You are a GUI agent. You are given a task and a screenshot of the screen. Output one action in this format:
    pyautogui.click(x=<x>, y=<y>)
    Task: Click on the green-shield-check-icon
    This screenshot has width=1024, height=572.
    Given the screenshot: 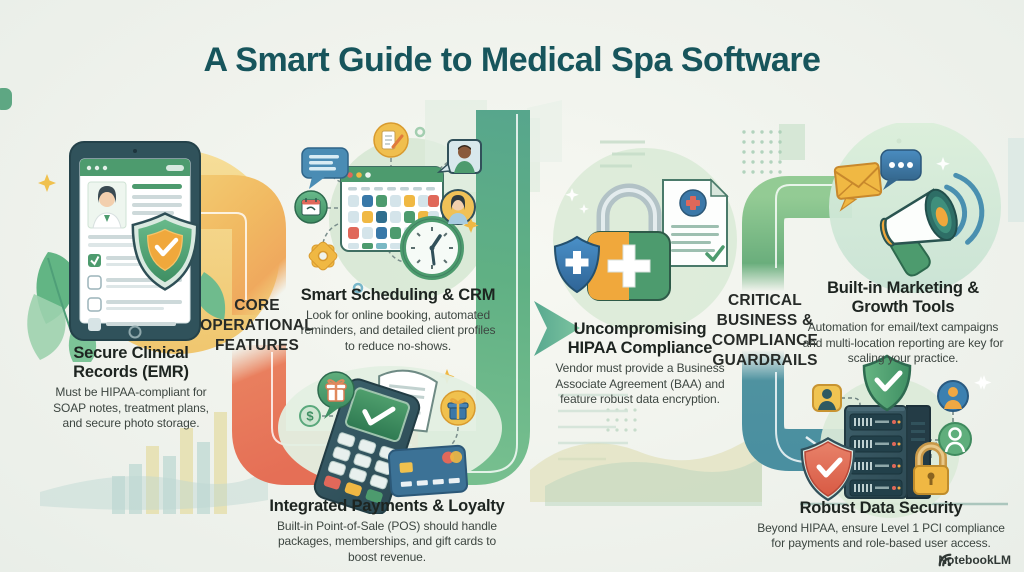 What is the action you would take?
    pyautogui.click(x=887, y=383)
    